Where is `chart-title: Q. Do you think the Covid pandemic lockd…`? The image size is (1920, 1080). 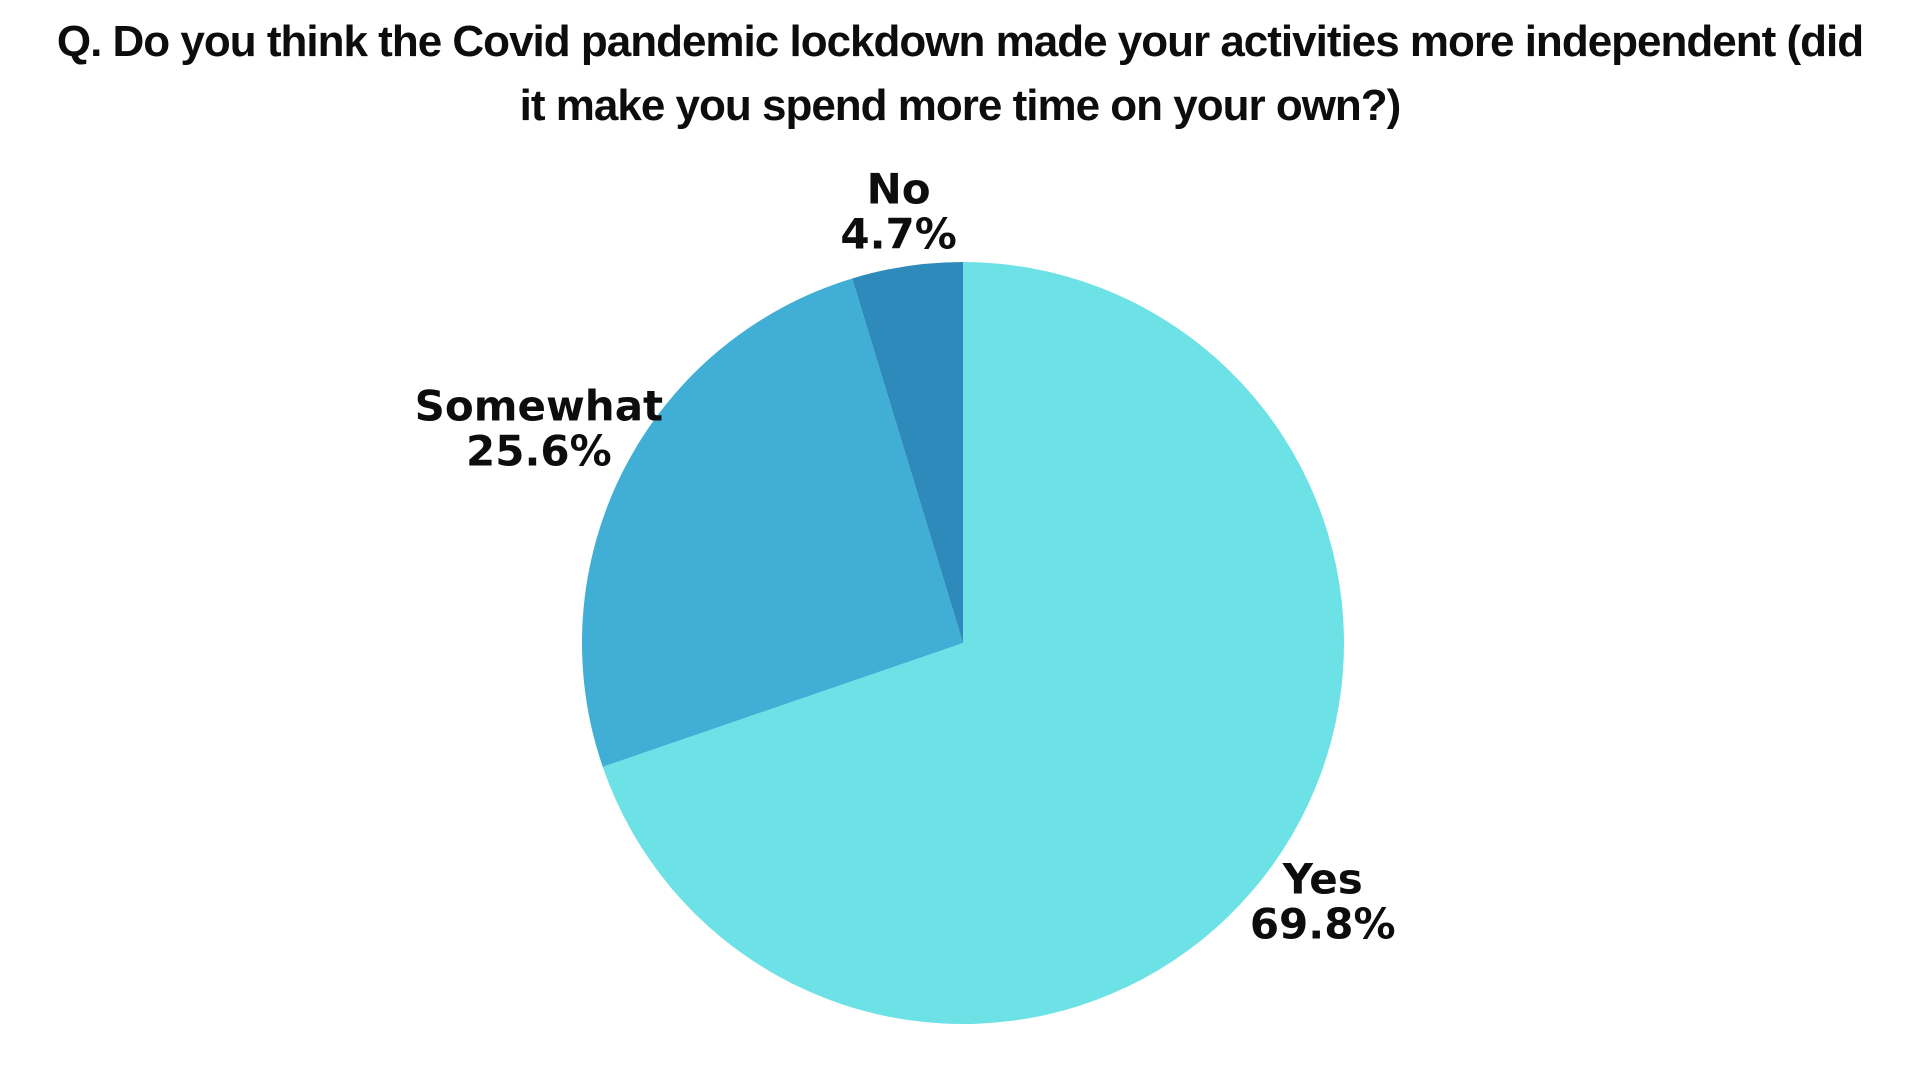 chart-title: Q. Do you think the Covid pandemic lockd… is located at coordinates (960, 74).